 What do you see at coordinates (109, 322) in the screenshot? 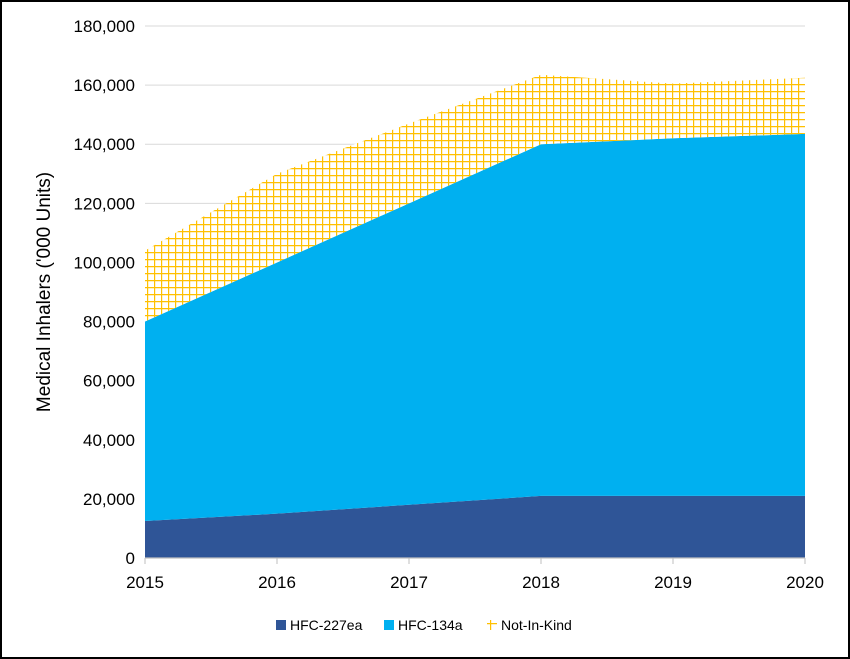
I see `y-tick-label: 80,000` at bounding box center [109, 322].